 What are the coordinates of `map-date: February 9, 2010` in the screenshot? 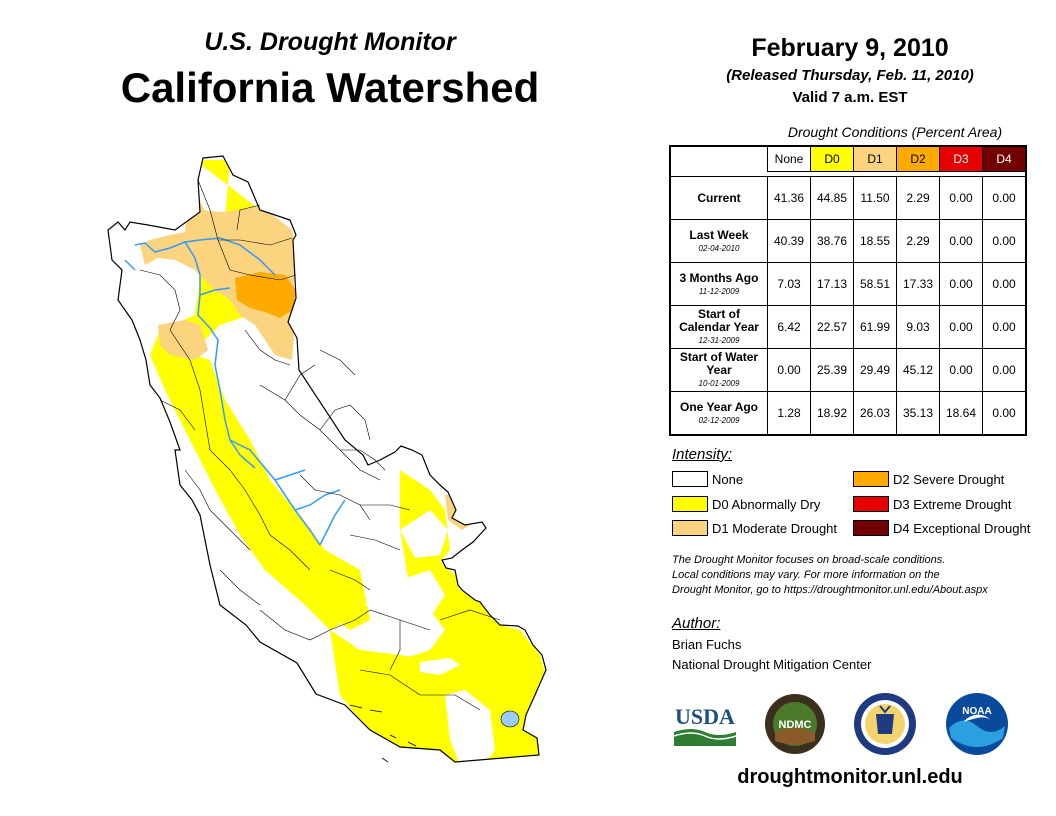 It's located at (850, 48).